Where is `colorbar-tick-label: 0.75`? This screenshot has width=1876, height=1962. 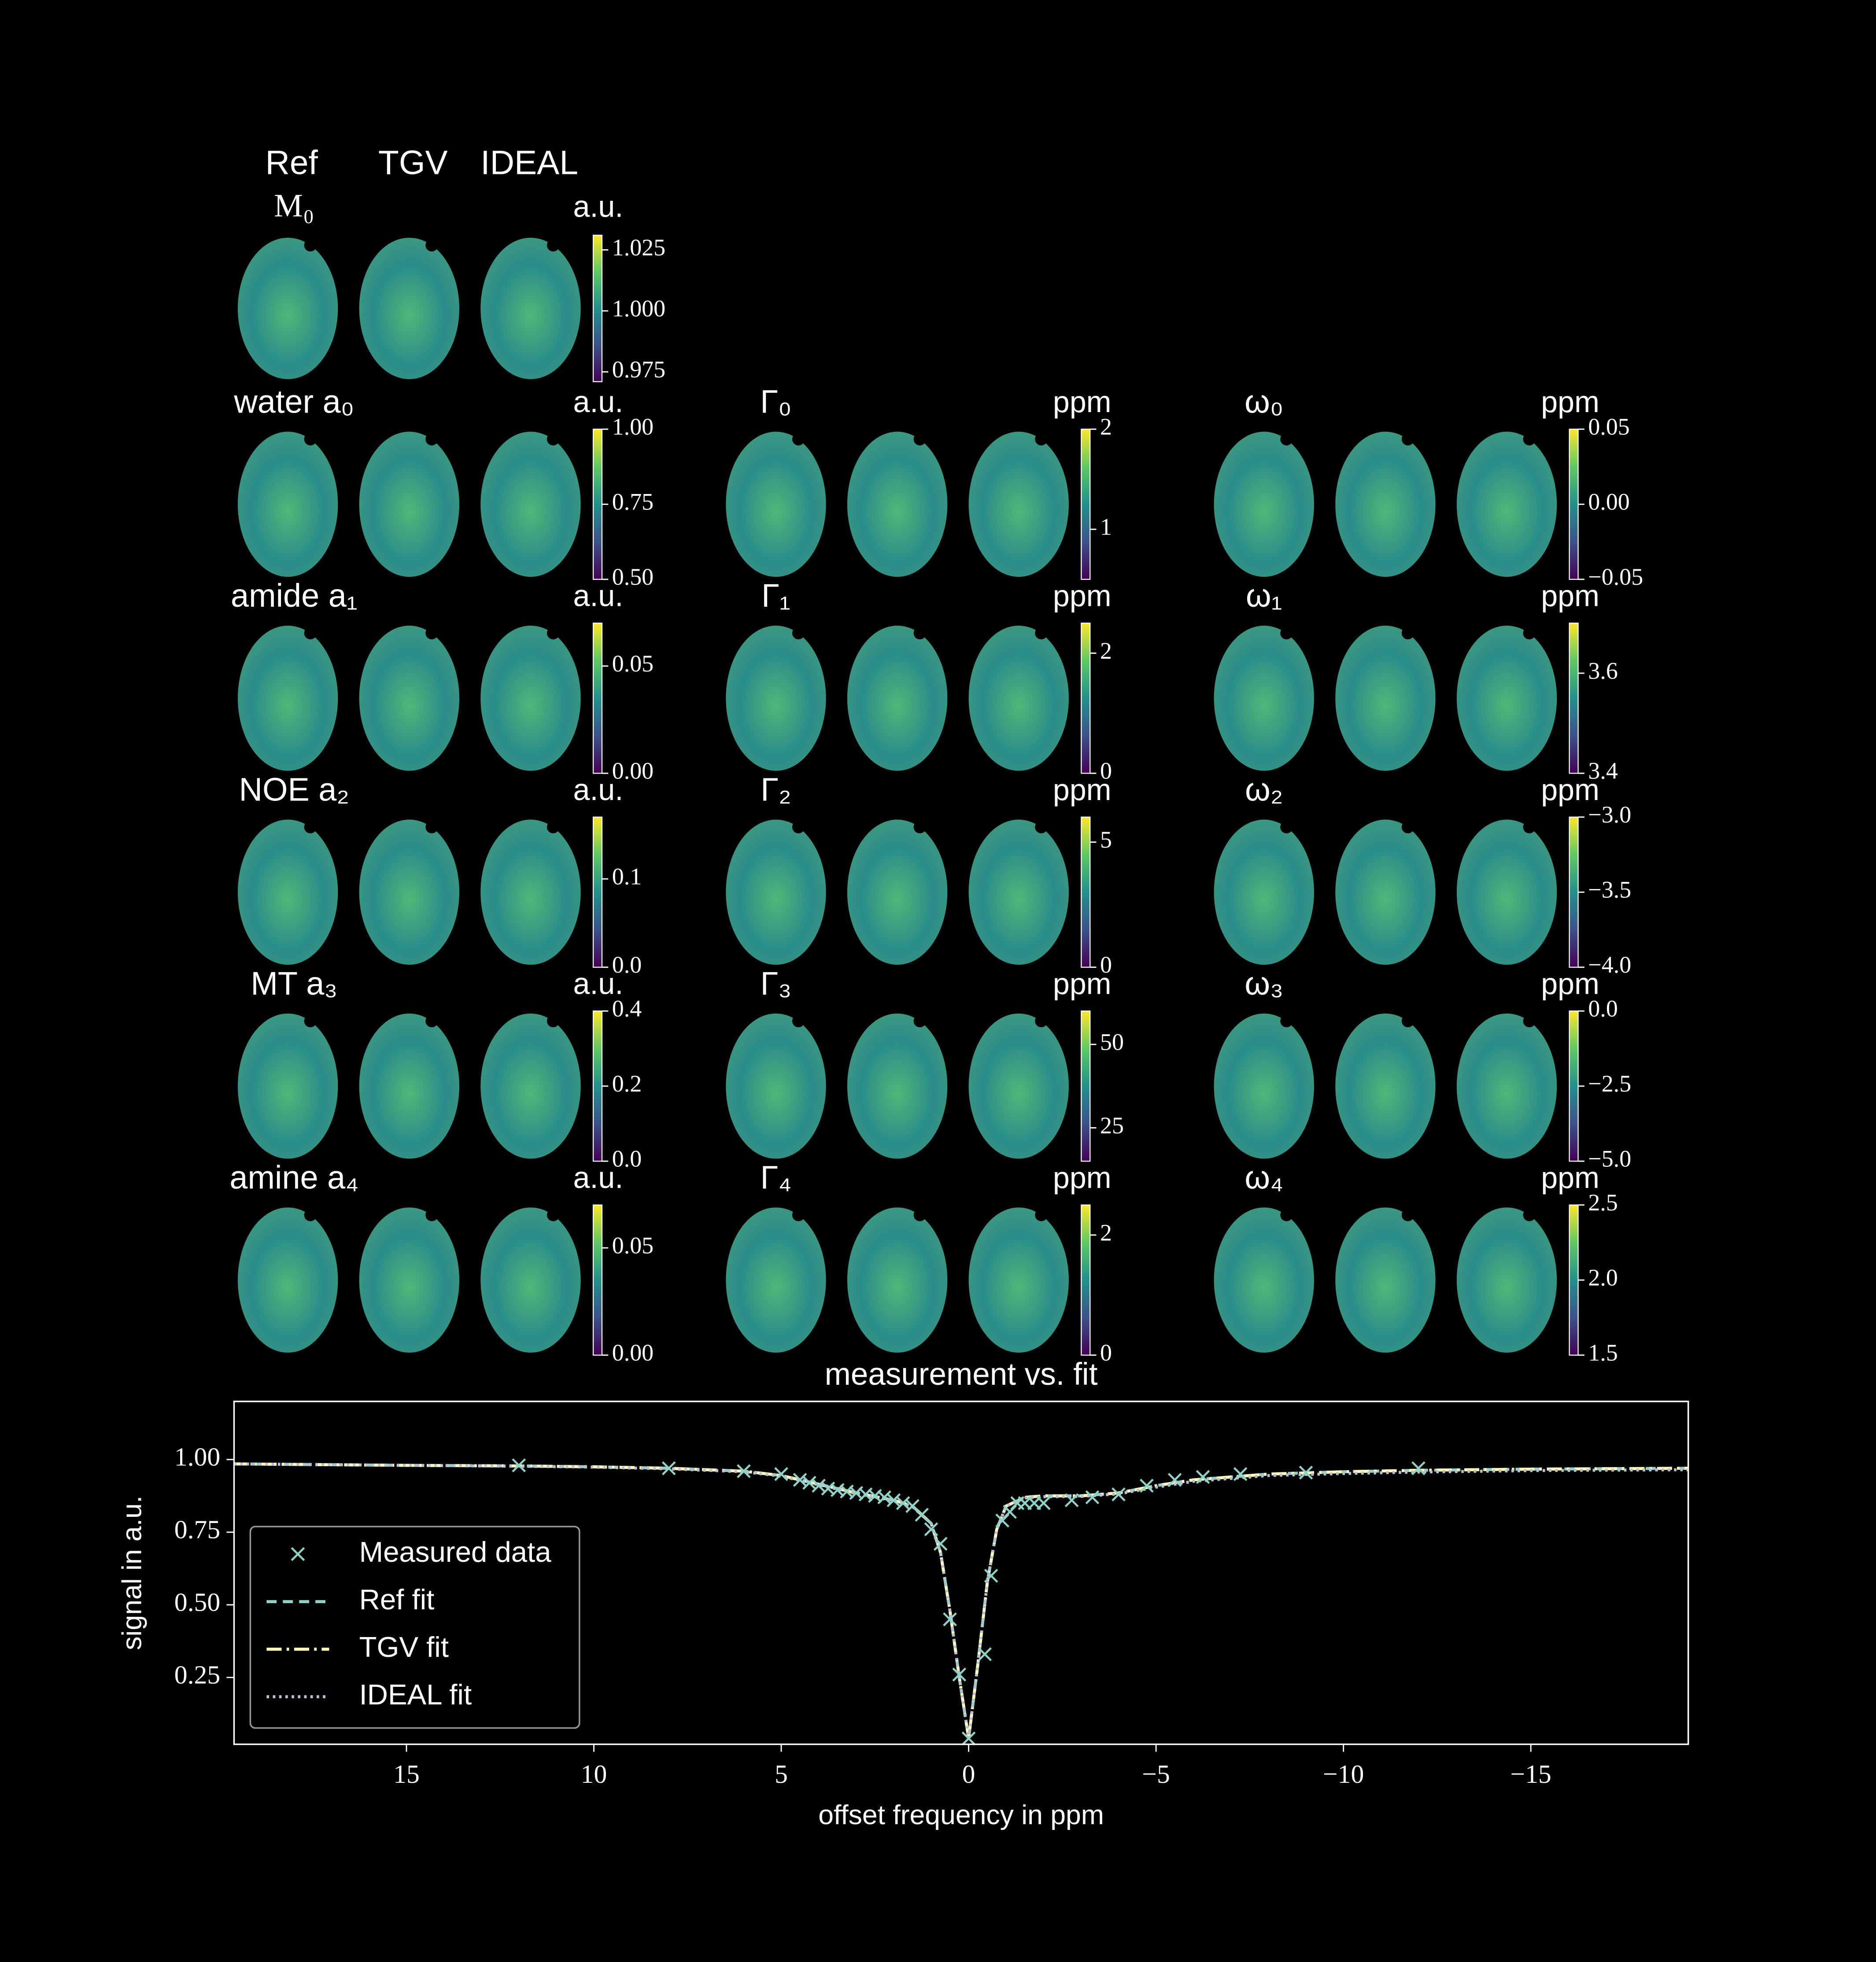
colorbar-tick-label: 0.75 is located at coordinates (633, 502).